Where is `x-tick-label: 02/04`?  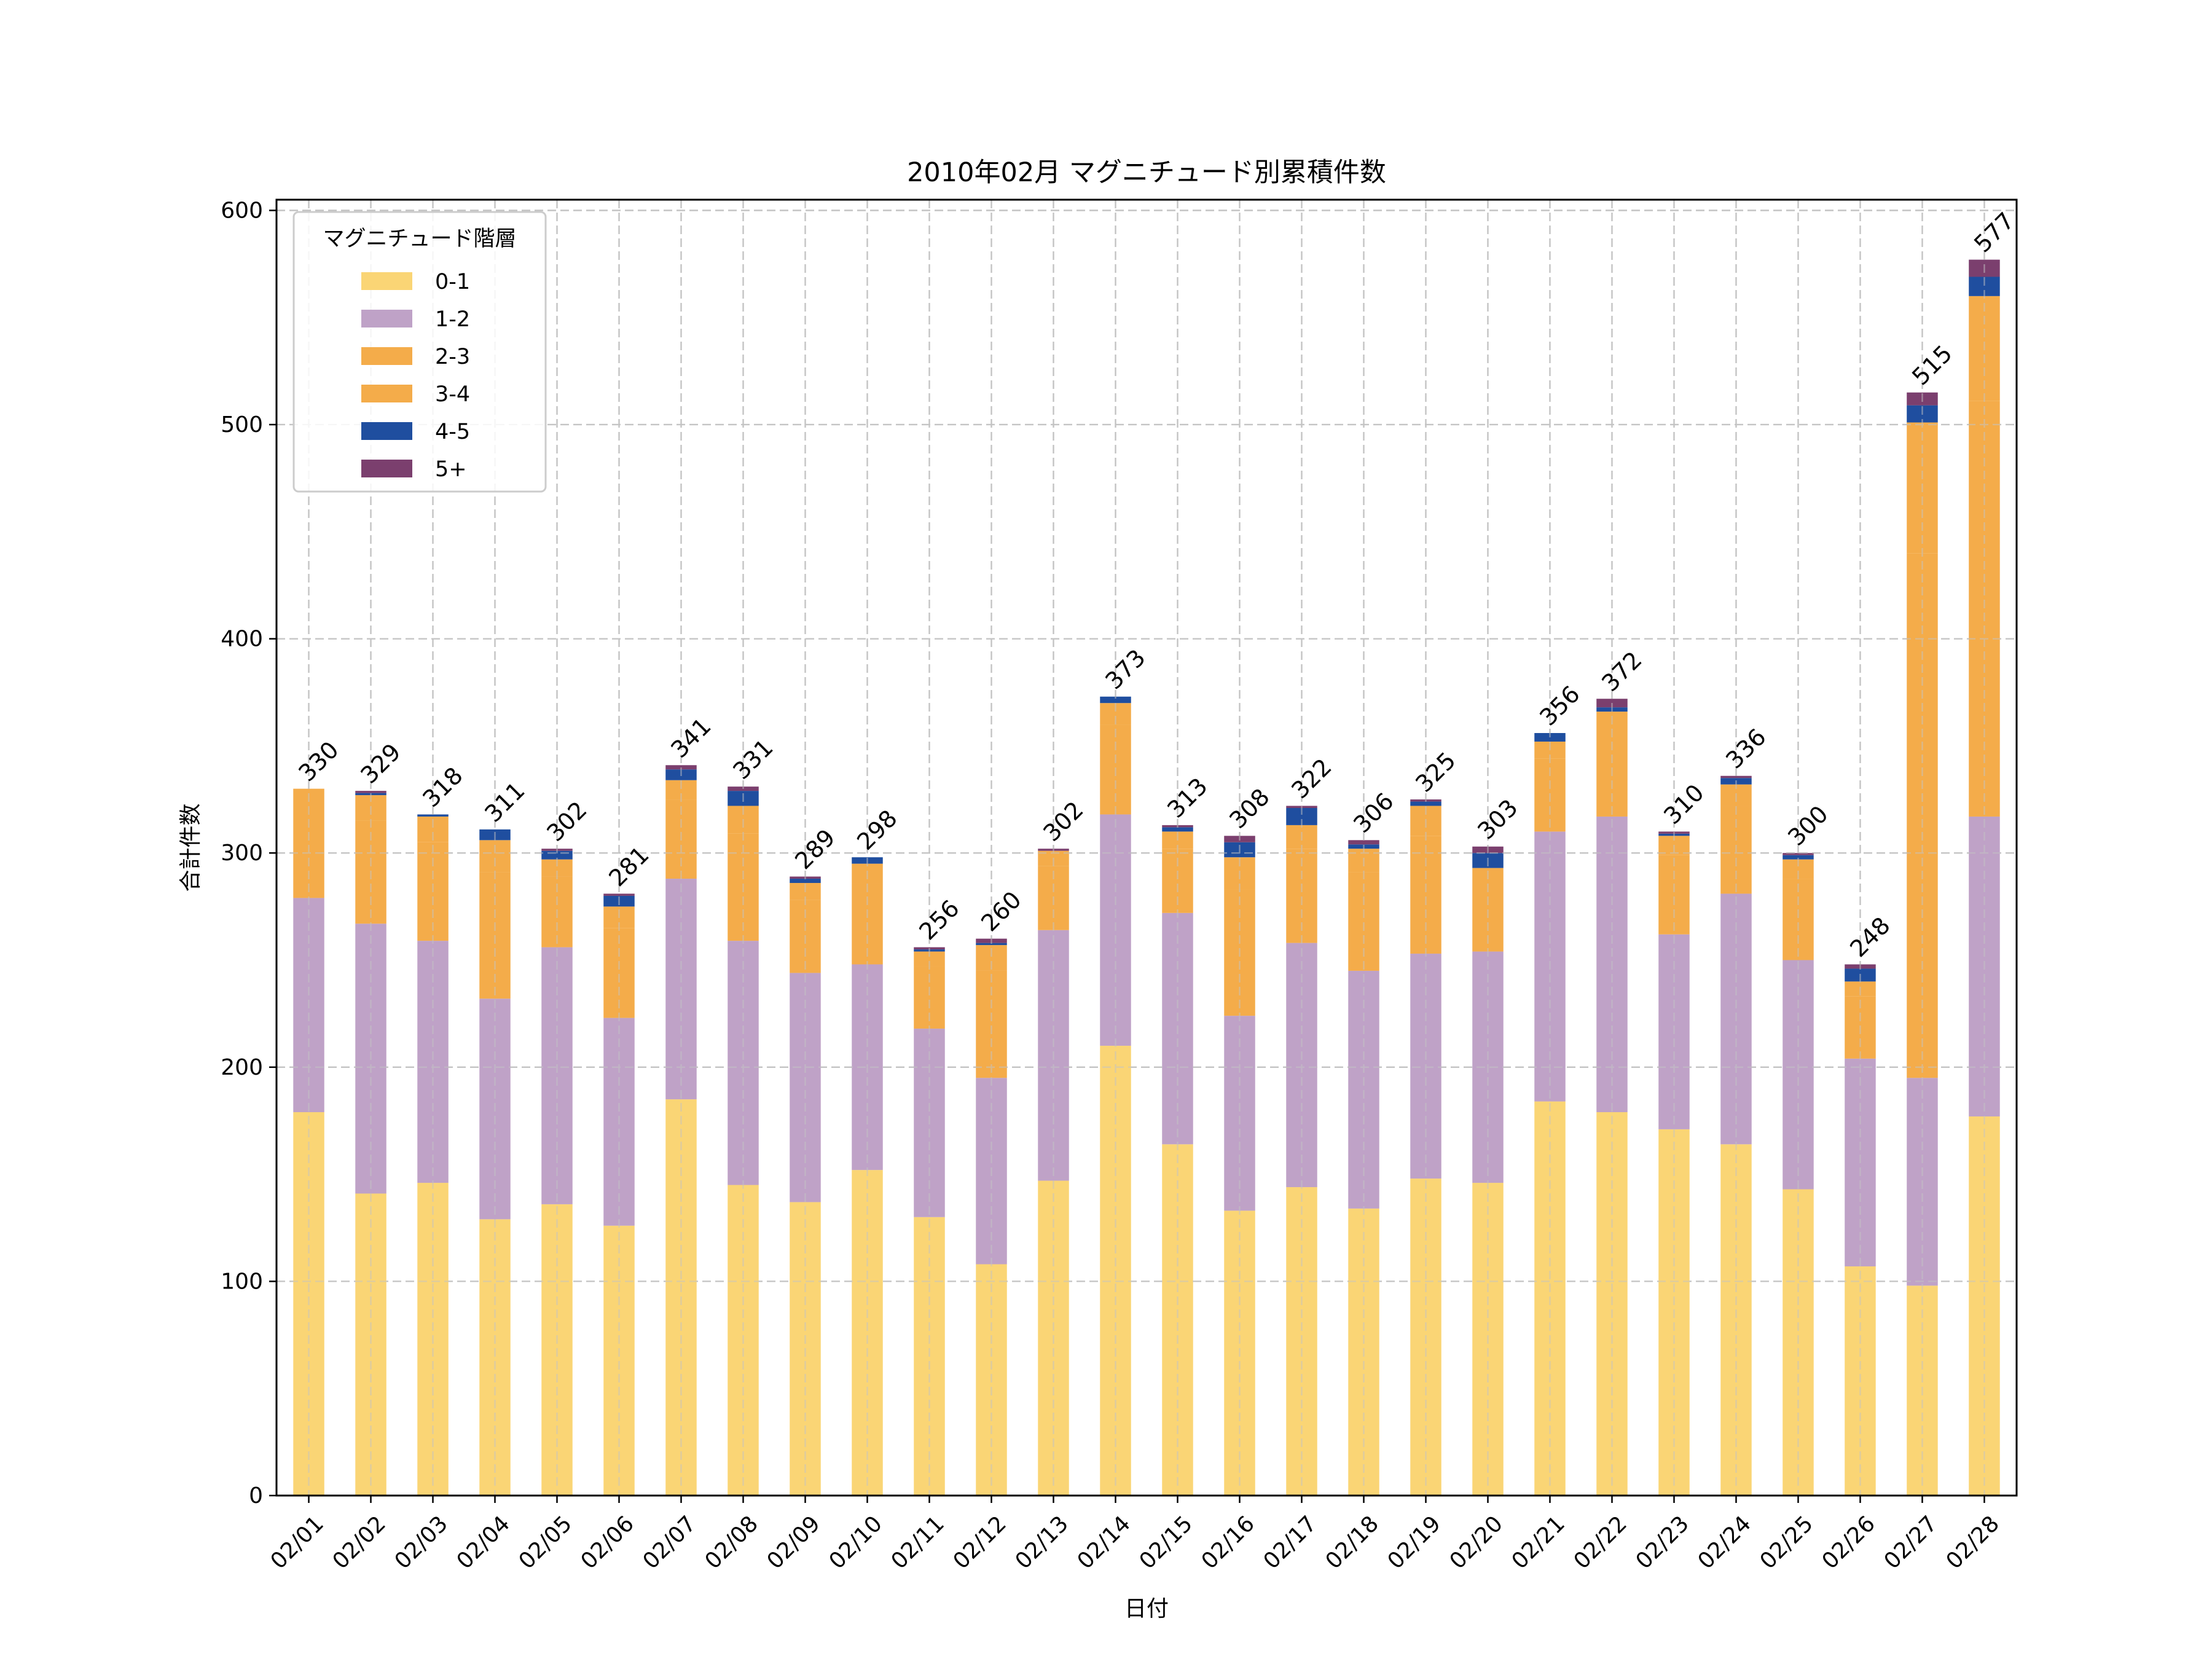 x-tick-label: 02/04 is located at coordinates (483, 1542).